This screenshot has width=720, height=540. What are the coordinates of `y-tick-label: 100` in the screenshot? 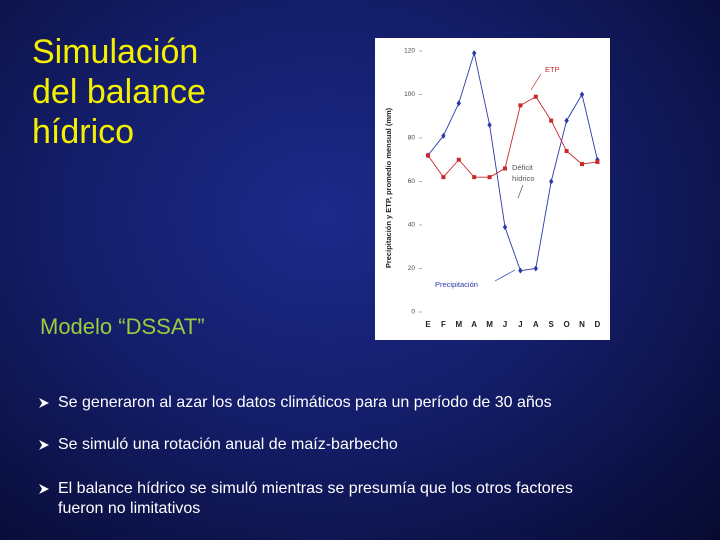 It's located at (409, 94).